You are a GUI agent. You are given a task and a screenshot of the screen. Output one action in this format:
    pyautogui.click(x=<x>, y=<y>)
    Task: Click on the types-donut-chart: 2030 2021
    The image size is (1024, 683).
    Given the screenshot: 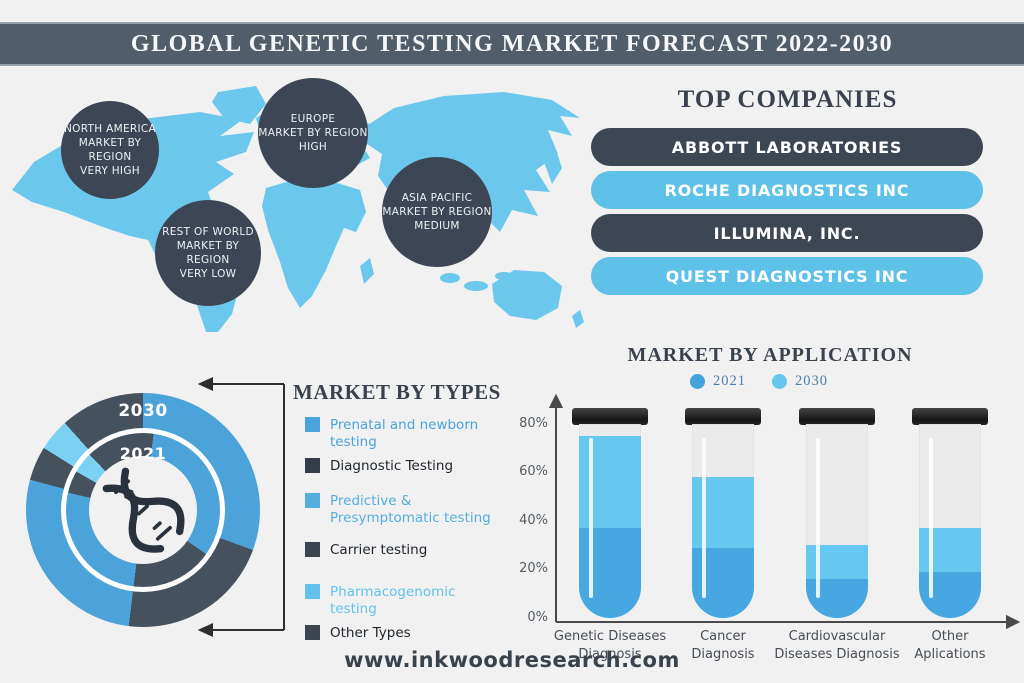 What is the action you would take?
    pyautogui.click(x=143, y=510)
    